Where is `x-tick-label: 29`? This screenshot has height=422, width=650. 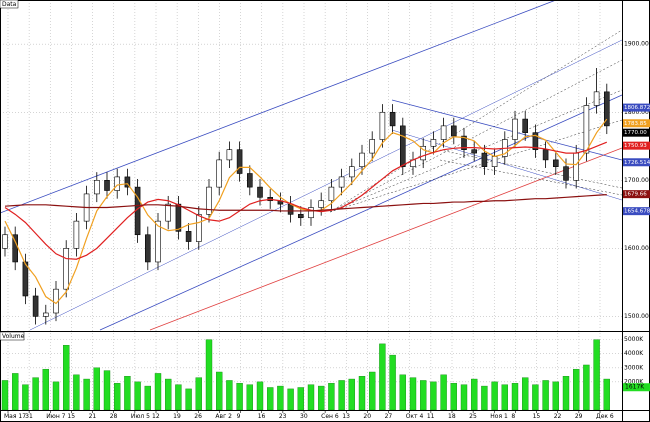 x-tick-label: 29 is located at coordinates (579, 416).